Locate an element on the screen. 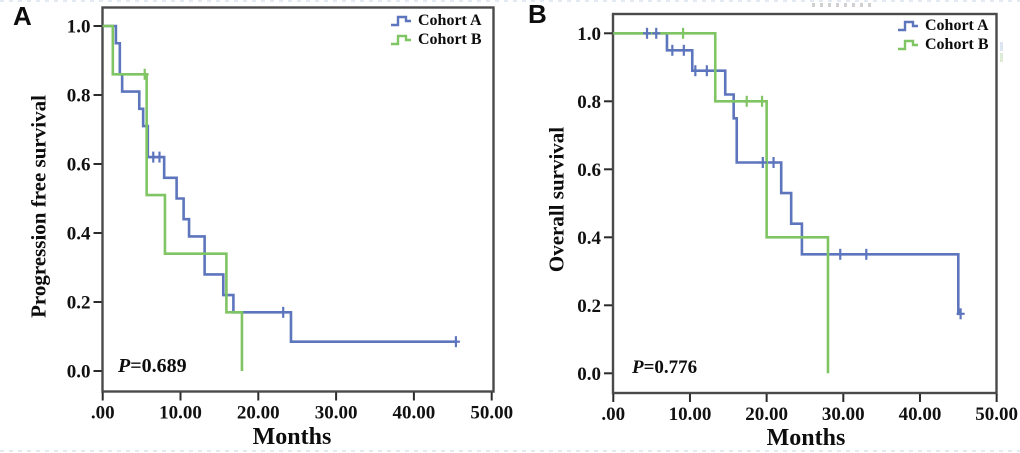 Image resolution: width=1020 pixels, height=453 pixels. panel-a-legend: Cohort A Cohort B is located at coordinates (436, 30).